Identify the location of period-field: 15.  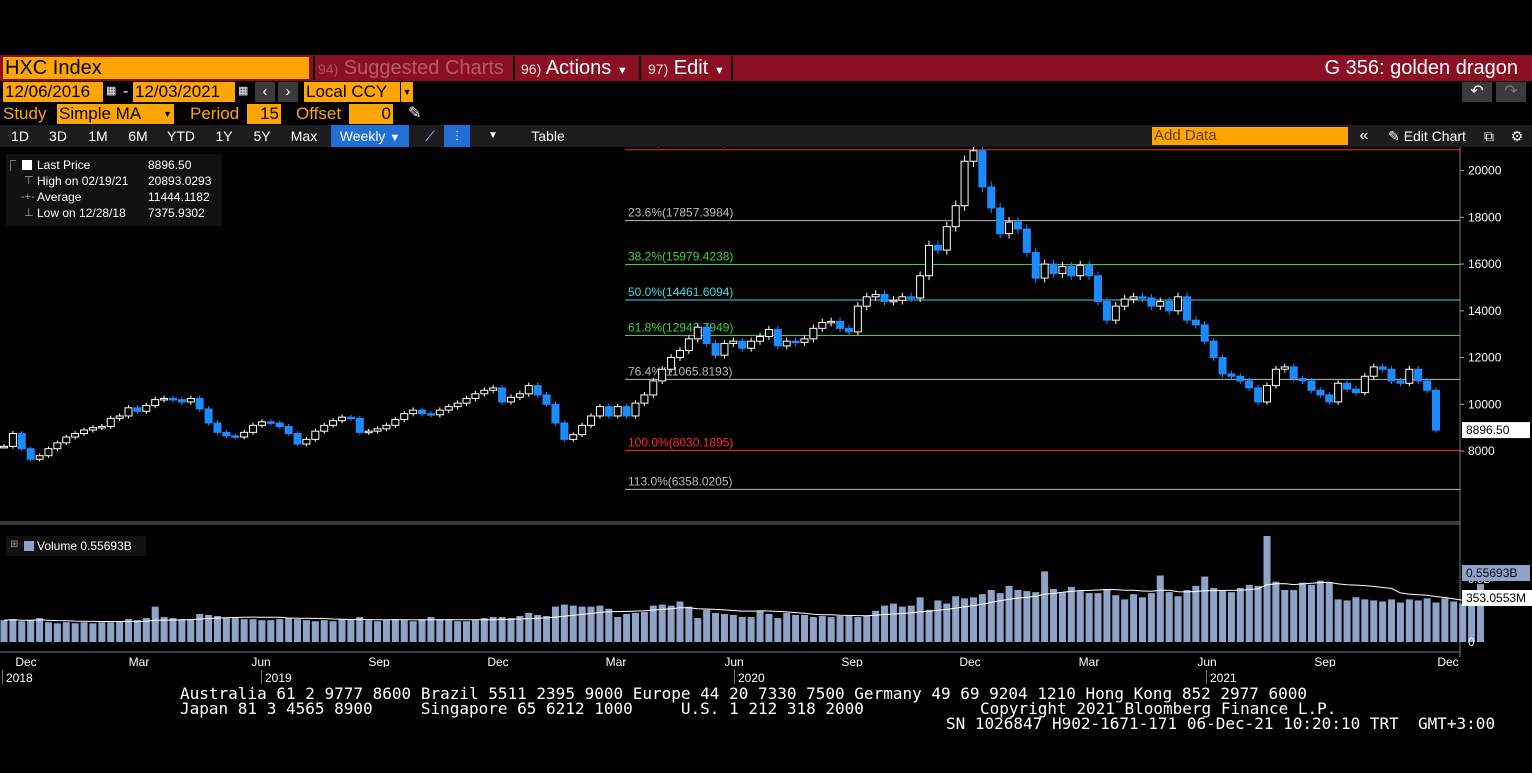
(264, 114).